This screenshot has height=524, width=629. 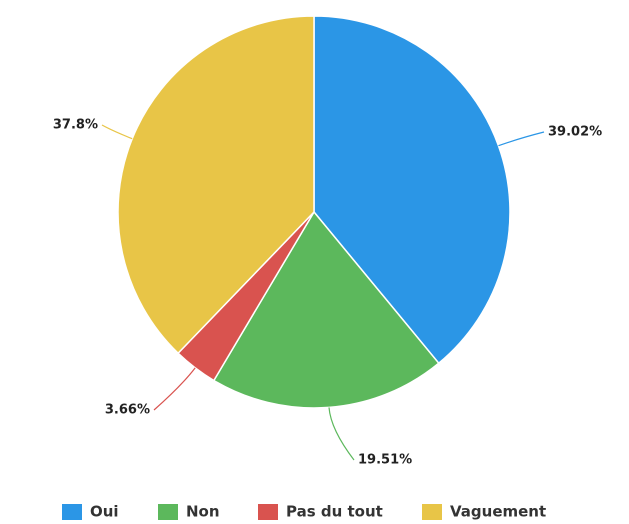 I want to click on legend-label: Vaguement, so click(x=498, y=512).